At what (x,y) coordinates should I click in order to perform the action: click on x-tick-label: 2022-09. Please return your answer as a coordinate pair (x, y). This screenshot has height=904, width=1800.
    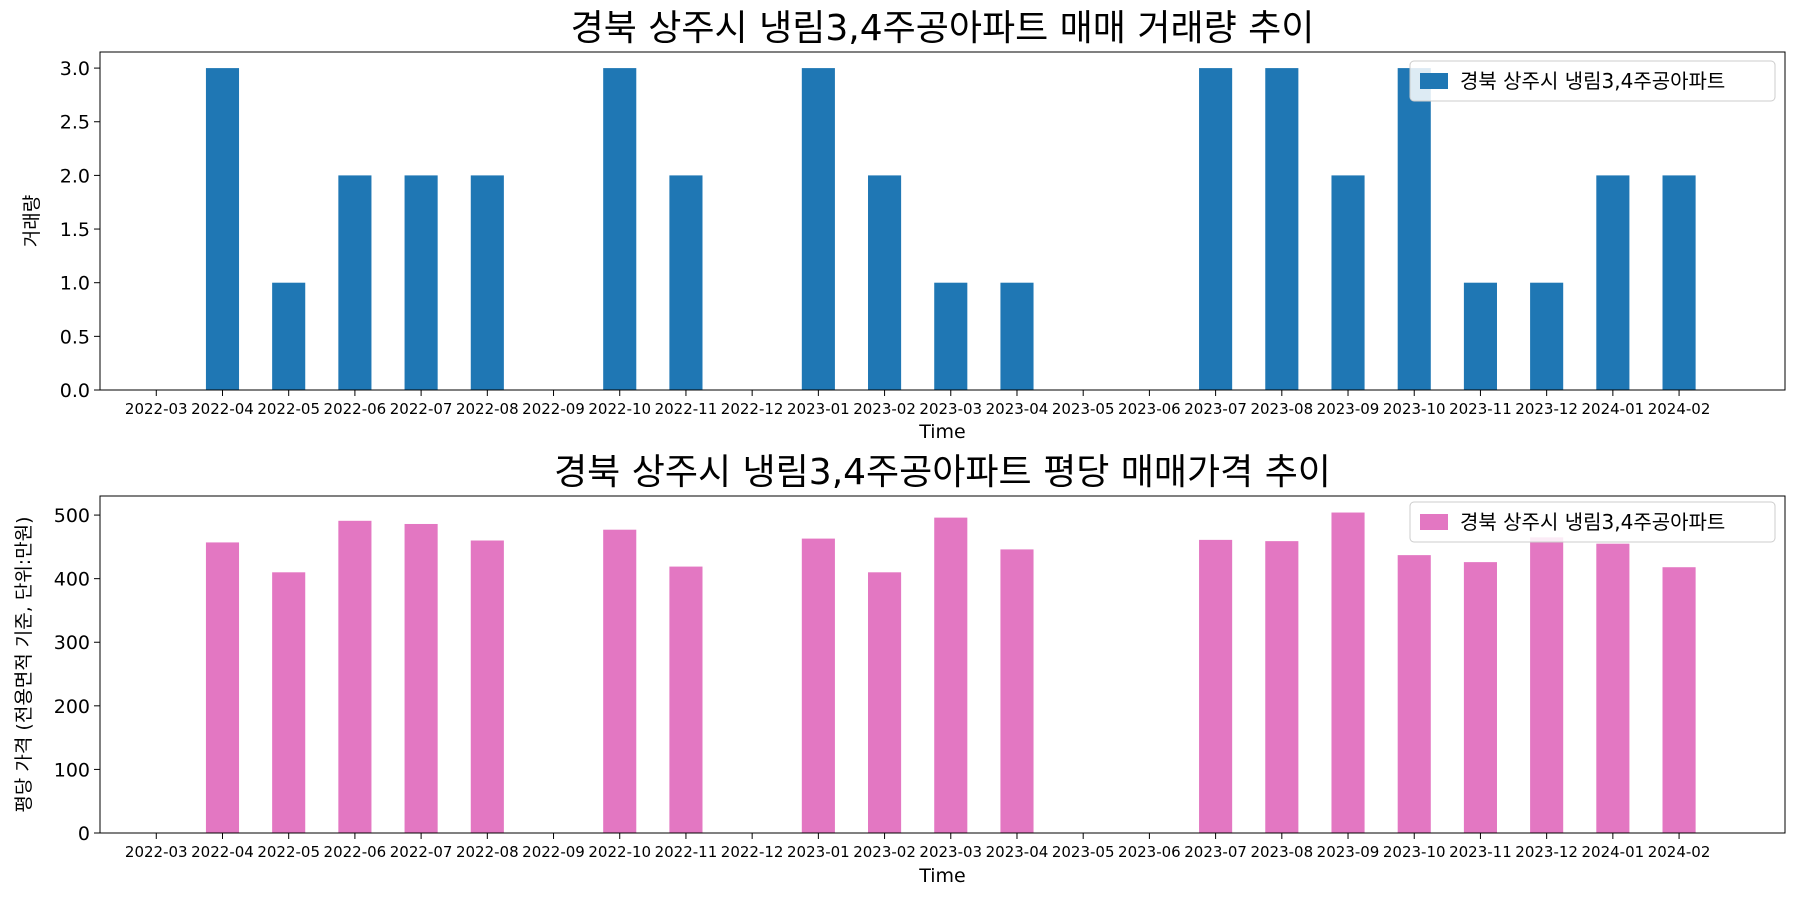
    Looking at the image, I should click on (553, 852).